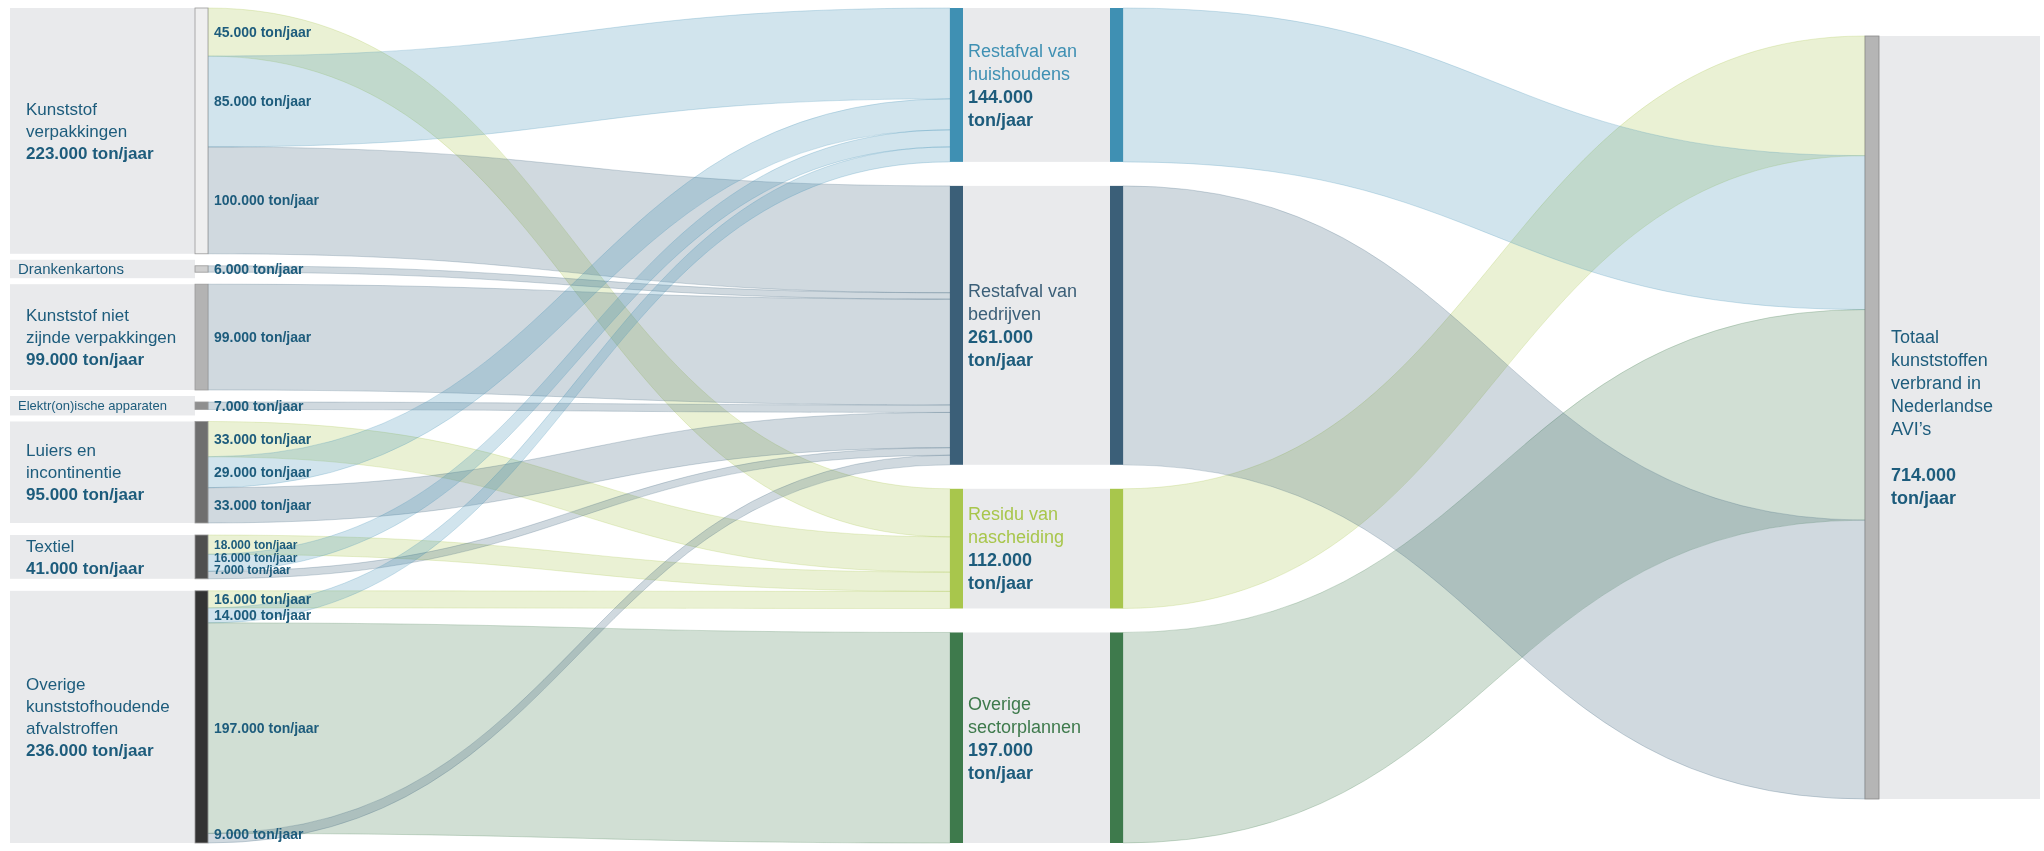 Image resolution: width=2044 pixels, height=851 pixels. I want to click on series-label: Restafval van bedrijven, so click(1023, 303).